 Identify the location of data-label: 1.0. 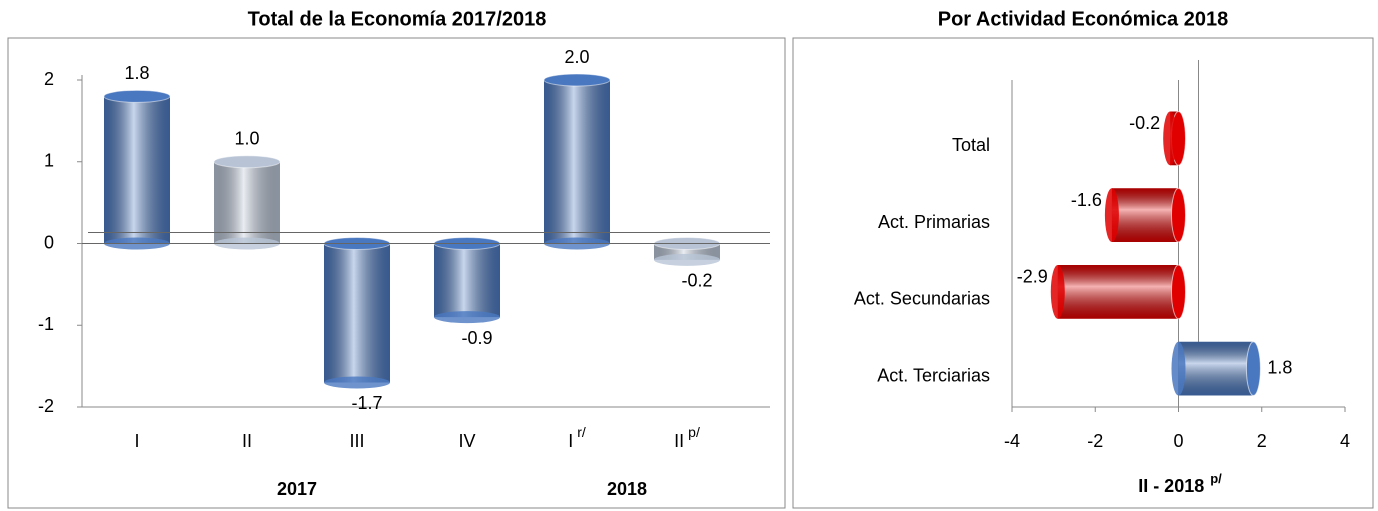
(246, 139).